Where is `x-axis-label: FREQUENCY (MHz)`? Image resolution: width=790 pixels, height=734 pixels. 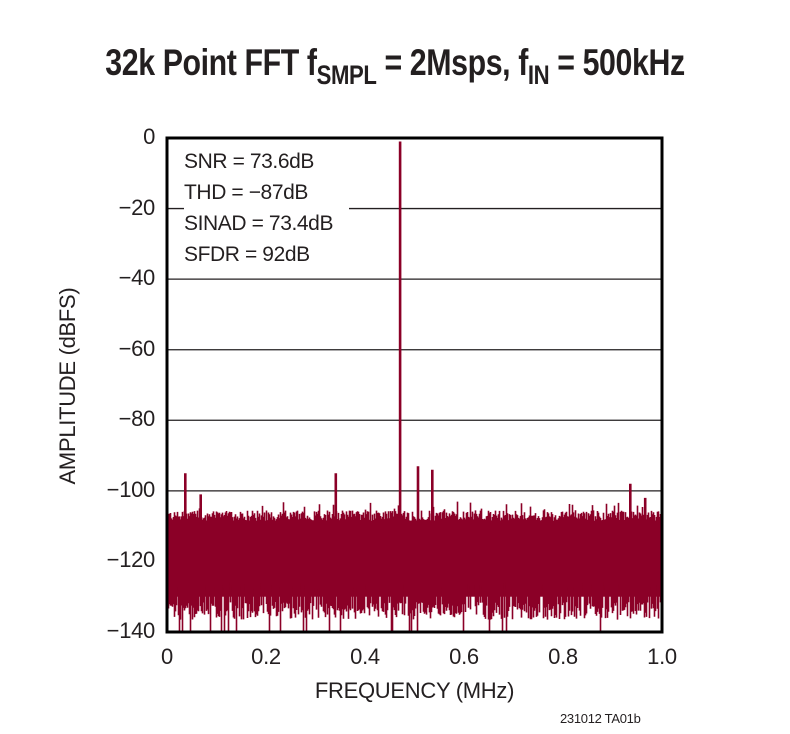 x-axis-label: FREQUENCY (MHz) is located at coordinates (414, 690).